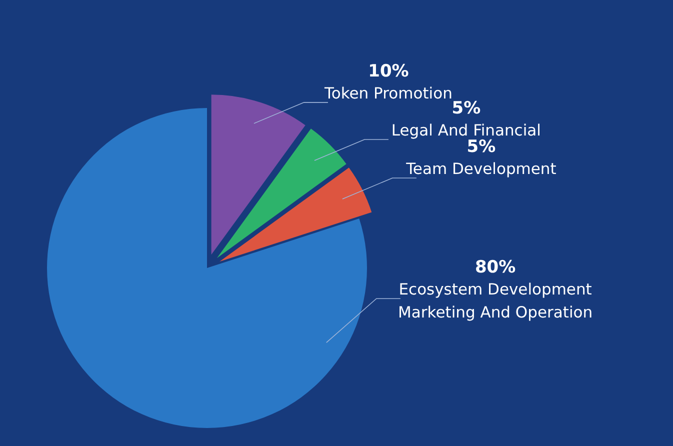  Describe the element at coordinates (388, 93) in the screenshot. I see `slice-label: Token Promotion` at that location.